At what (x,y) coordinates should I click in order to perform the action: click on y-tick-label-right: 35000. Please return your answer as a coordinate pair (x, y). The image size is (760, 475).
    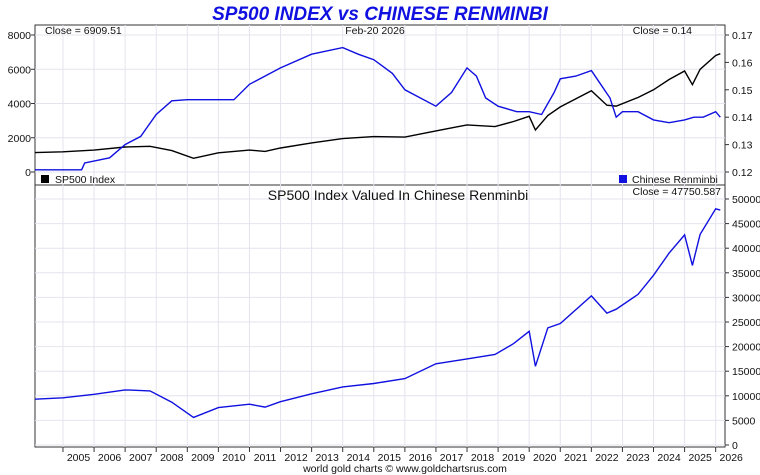
    Looking at the image, I should click on (746, 274).